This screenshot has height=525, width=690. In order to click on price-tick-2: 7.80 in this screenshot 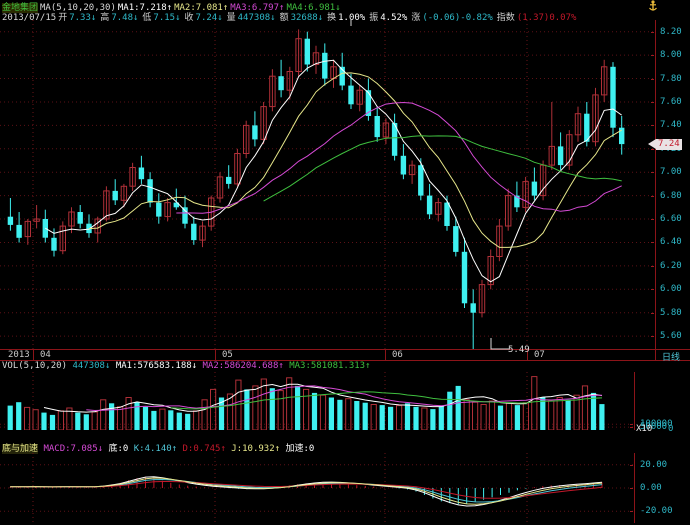, I will do `click(671, 79)`.